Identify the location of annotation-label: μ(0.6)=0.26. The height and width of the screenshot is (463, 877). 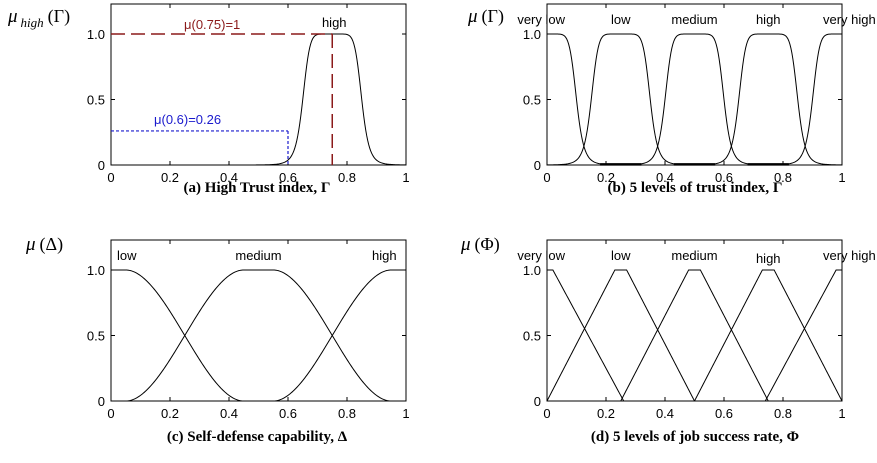
(187, 119).